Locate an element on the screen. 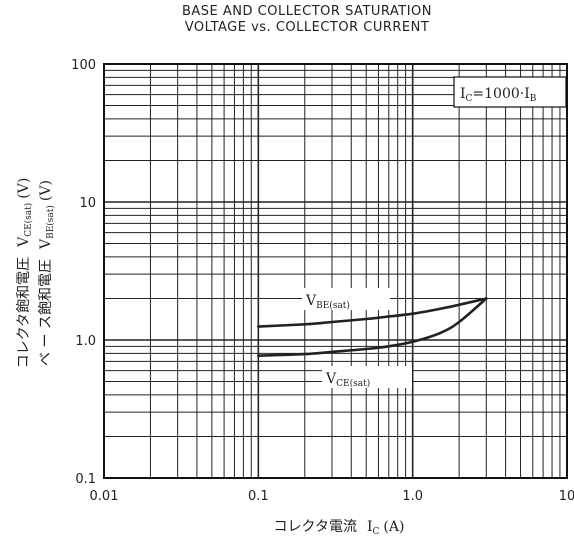 The height and width of the screenshot is (546, 574). series-vbe-sat-line is located at coordinates (372, 312).